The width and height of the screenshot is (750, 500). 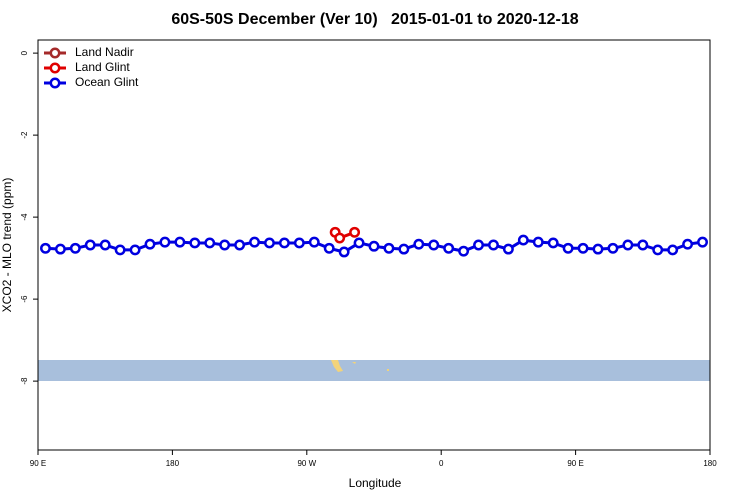 I want to click on y-axis-label: XCO2 - MLO trend (ppm), so click(x=7, y=245).